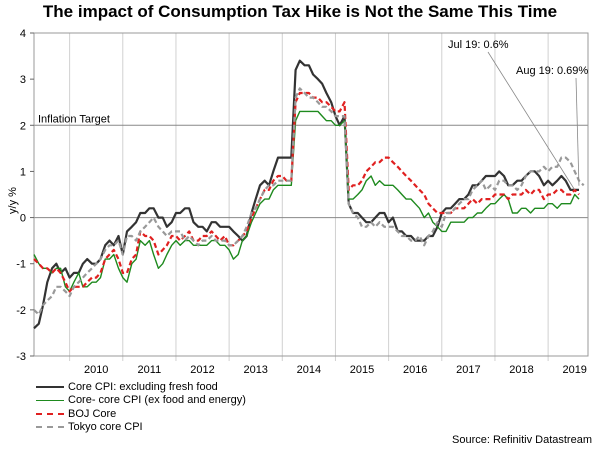 The width and height of the screenshot is (600, 452). I want to click on y-axis-label: y/y %, so click(13, 200).